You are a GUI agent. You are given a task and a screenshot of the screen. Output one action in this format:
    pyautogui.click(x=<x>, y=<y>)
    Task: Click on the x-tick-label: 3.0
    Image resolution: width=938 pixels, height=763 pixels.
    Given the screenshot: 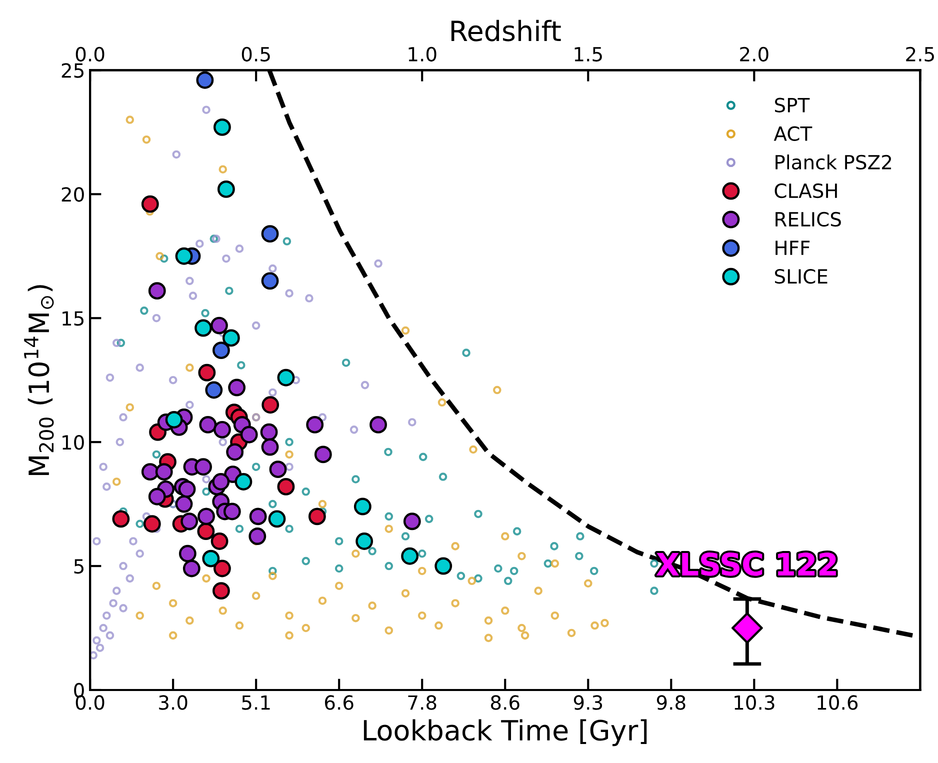 What is the action you would take?
    pyautogui.click(x=173, y=702)
    